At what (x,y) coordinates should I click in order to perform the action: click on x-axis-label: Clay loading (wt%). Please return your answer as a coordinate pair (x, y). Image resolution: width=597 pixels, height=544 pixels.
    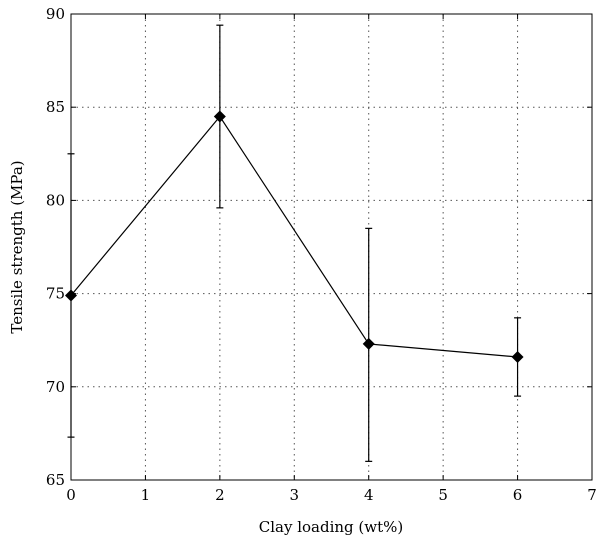
    Looking at the image, I should click on (331, 527).